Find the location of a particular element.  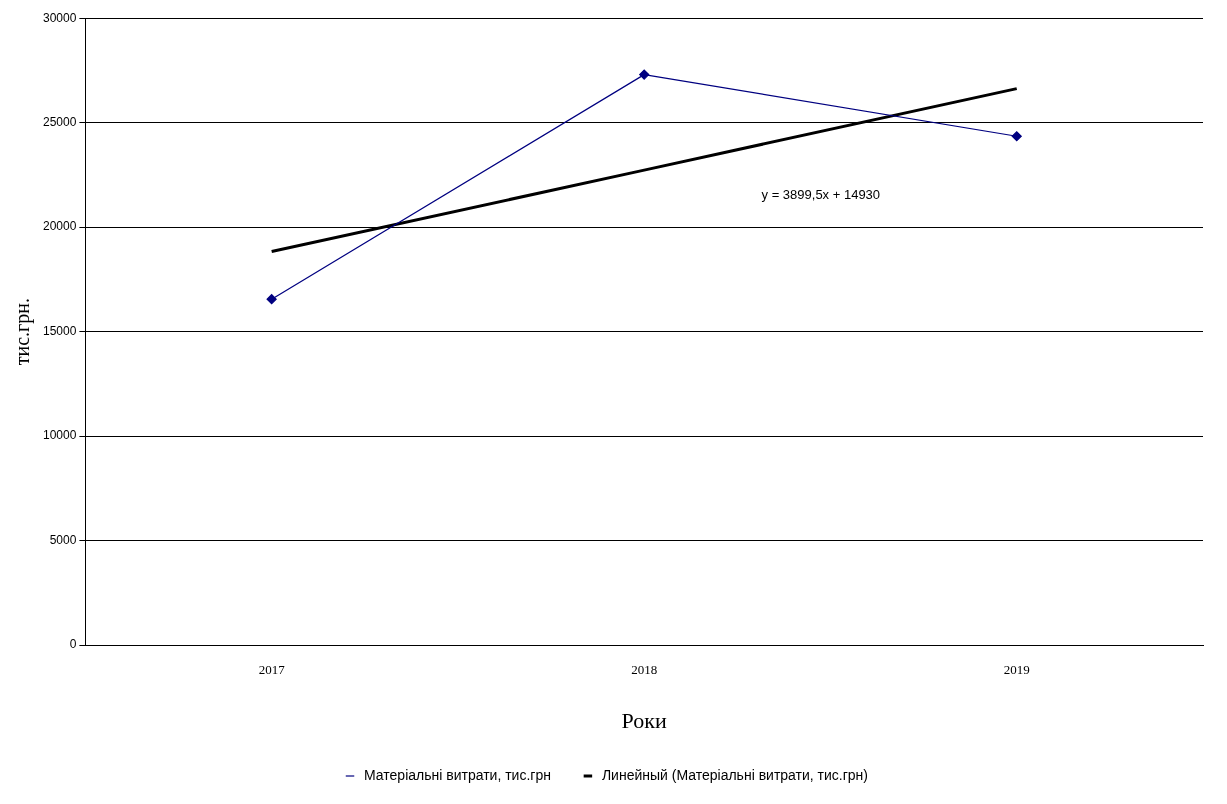

y-tick-label: 0 is located at coordinates (73, 644).